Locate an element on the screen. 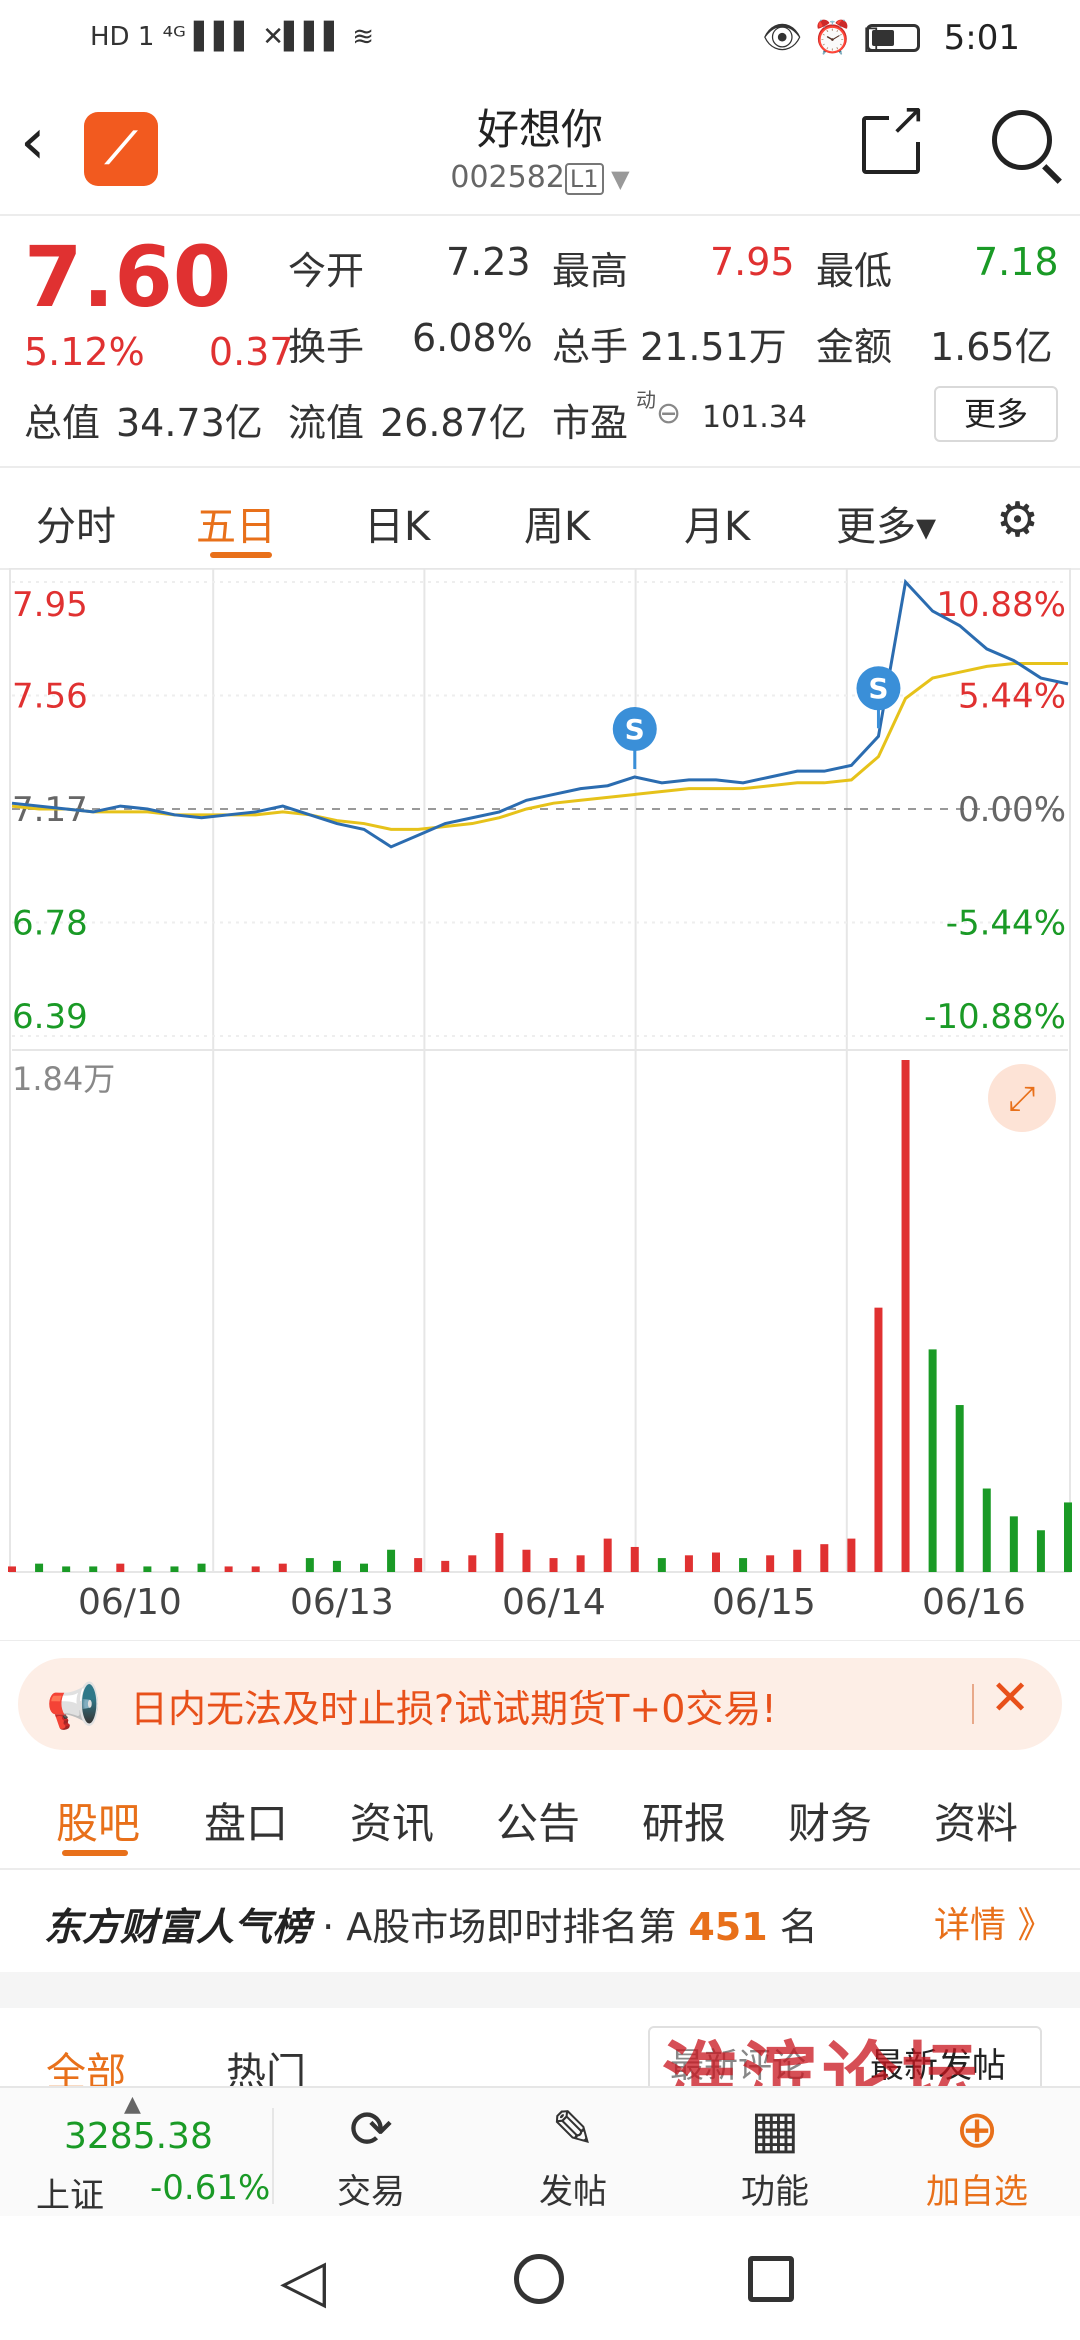 Image resolution: width=1080 pixels, height=2340 pixels. app-logo-icon: ⟋ is located at coordinates (121, 149).